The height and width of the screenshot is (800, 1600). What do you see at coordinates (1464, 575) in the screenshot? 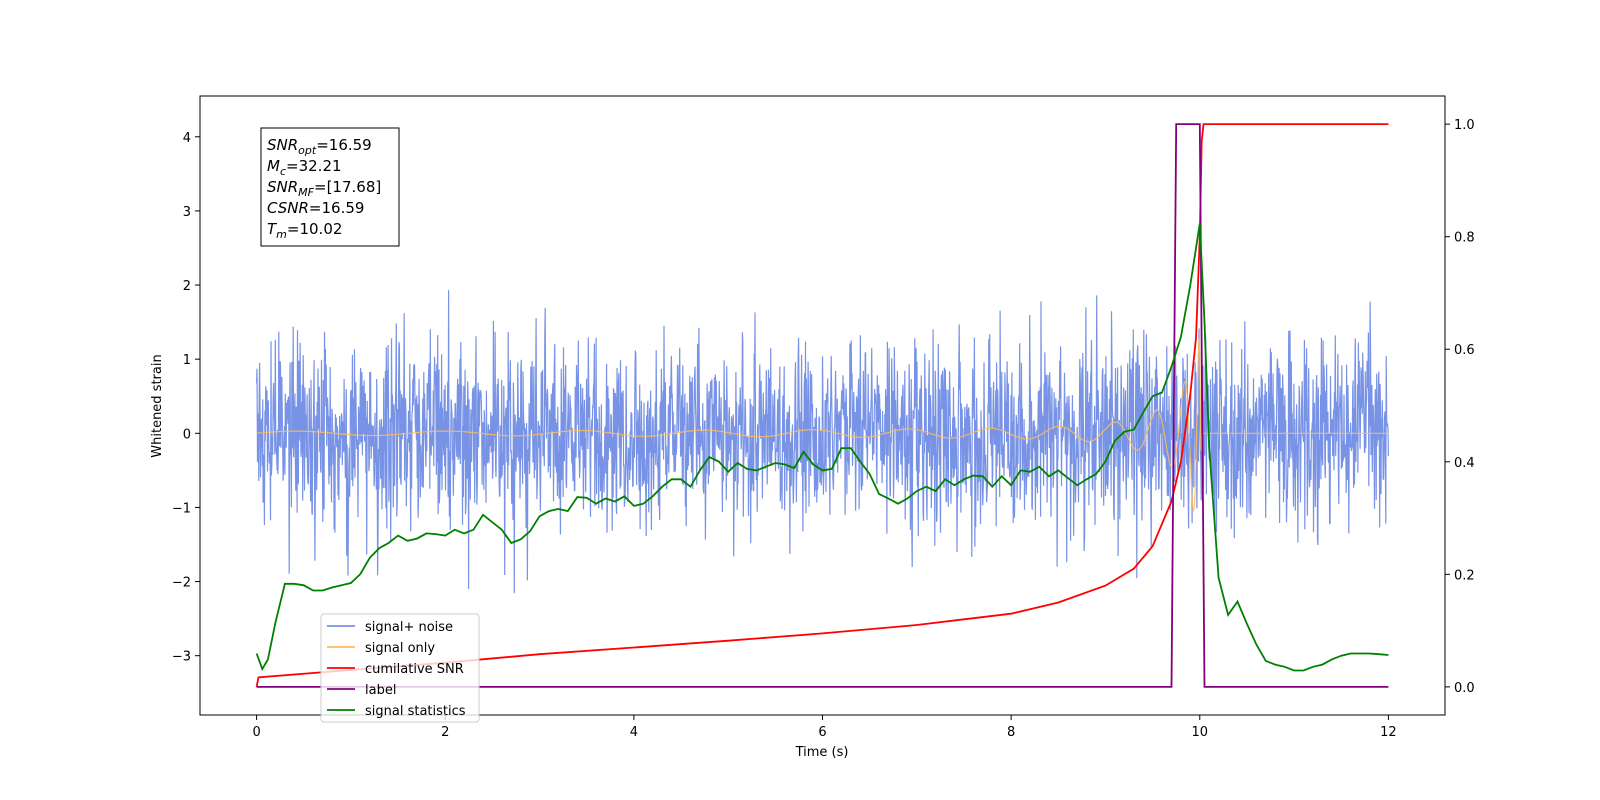
I see `y-right-tick-label: 0.2` at bounding box center [1464, 575].